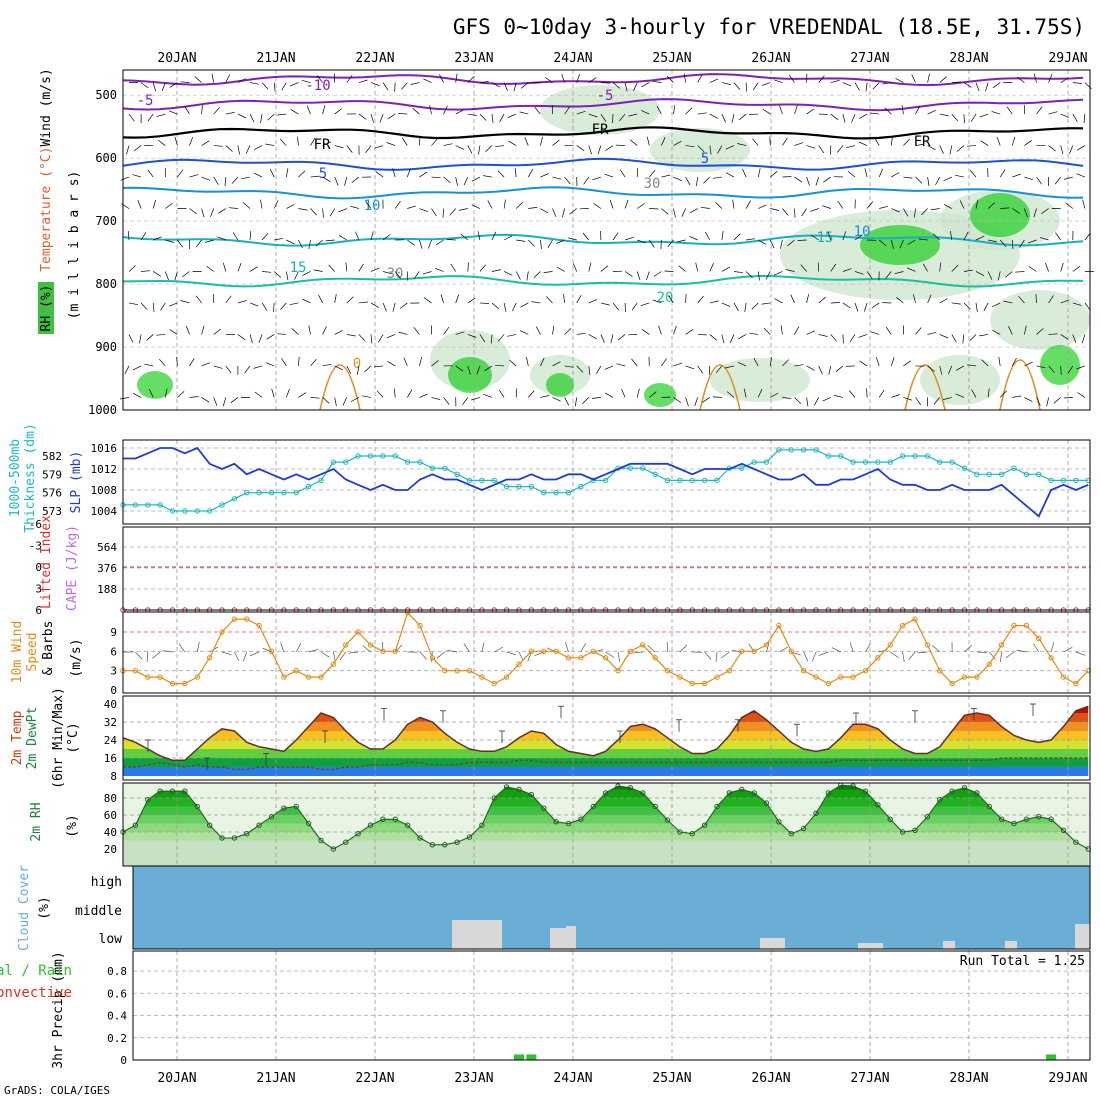  Describe the element at coordinates (606, 827) in the screenshot. I see `rh-band` at that location.